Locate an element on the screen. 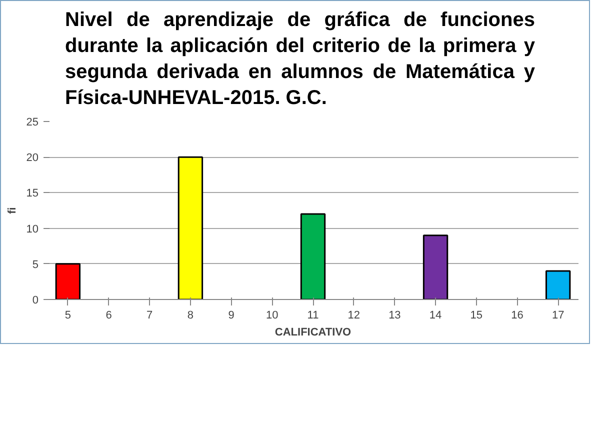 The width and height of the screenshot is (601, 436). x-tick-label: 13 is located at coordinates (394, 316).